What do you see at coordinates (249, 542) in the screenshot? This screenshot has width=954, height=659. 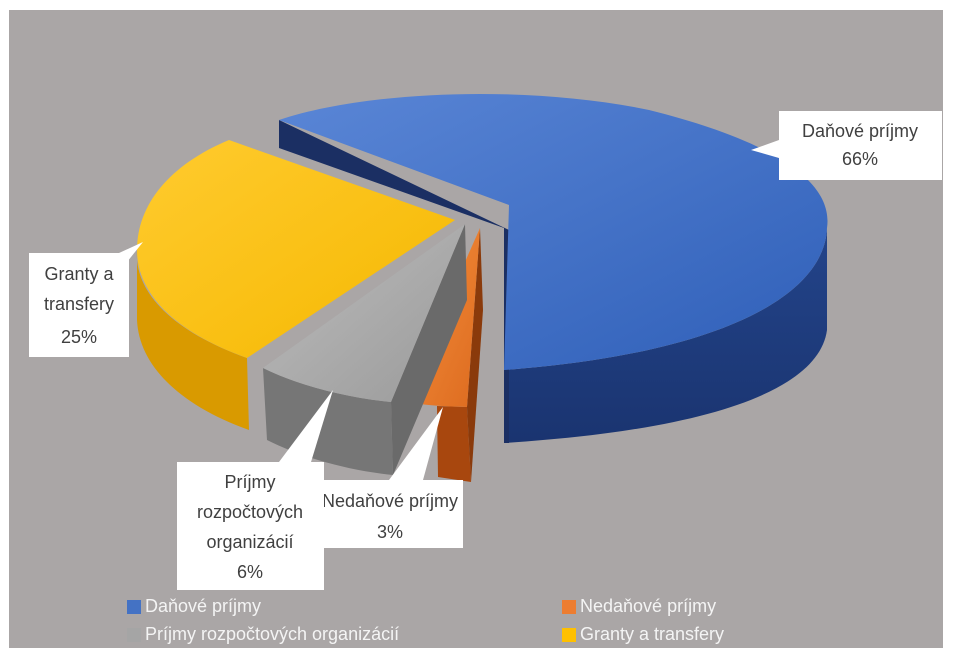 I see `label-org-line3: organizácií` at bounding box center [249, 542].